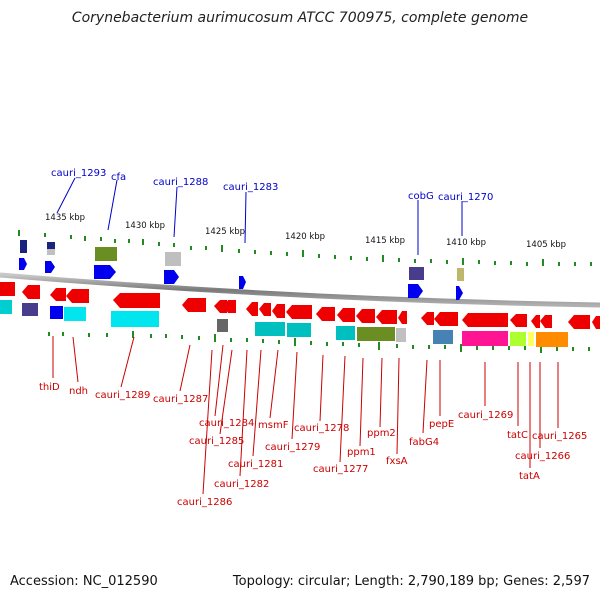 Image resolution: width=600 pixels, height=600 pixels. I want to click on gene-label: cauri_1285, so click(216, 441).